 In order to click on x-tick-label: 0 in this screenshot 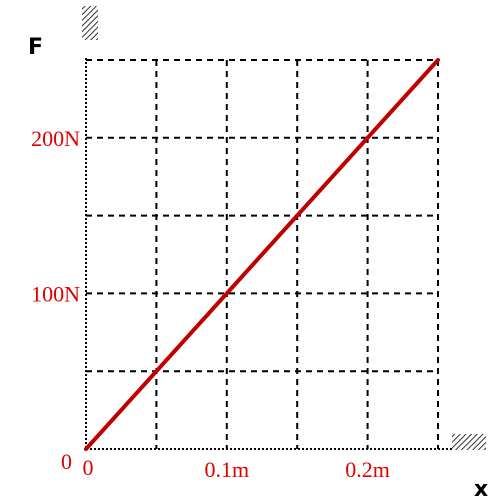, I will do `click(88, 467)`.